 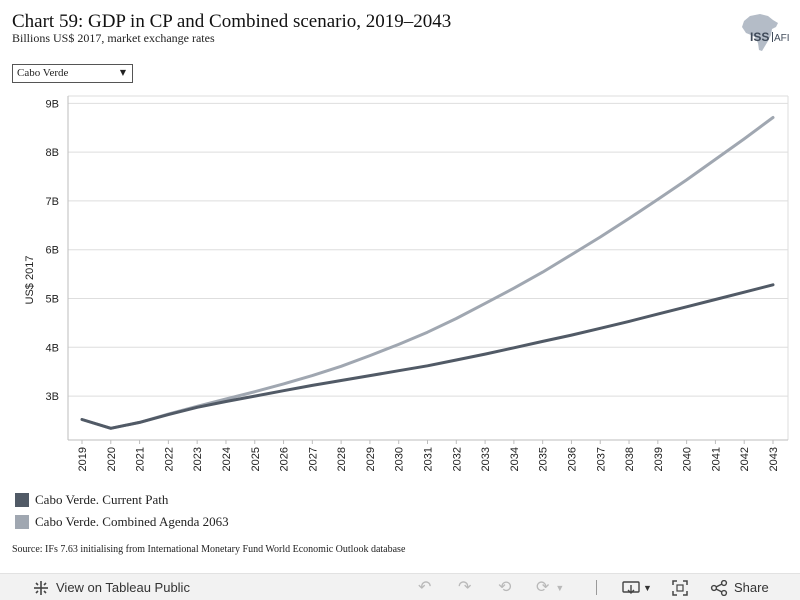 I want to click on y-axis-ticks: 3B 4B 5B 6B 7B 8B 9B, so click(x=52, y=250).